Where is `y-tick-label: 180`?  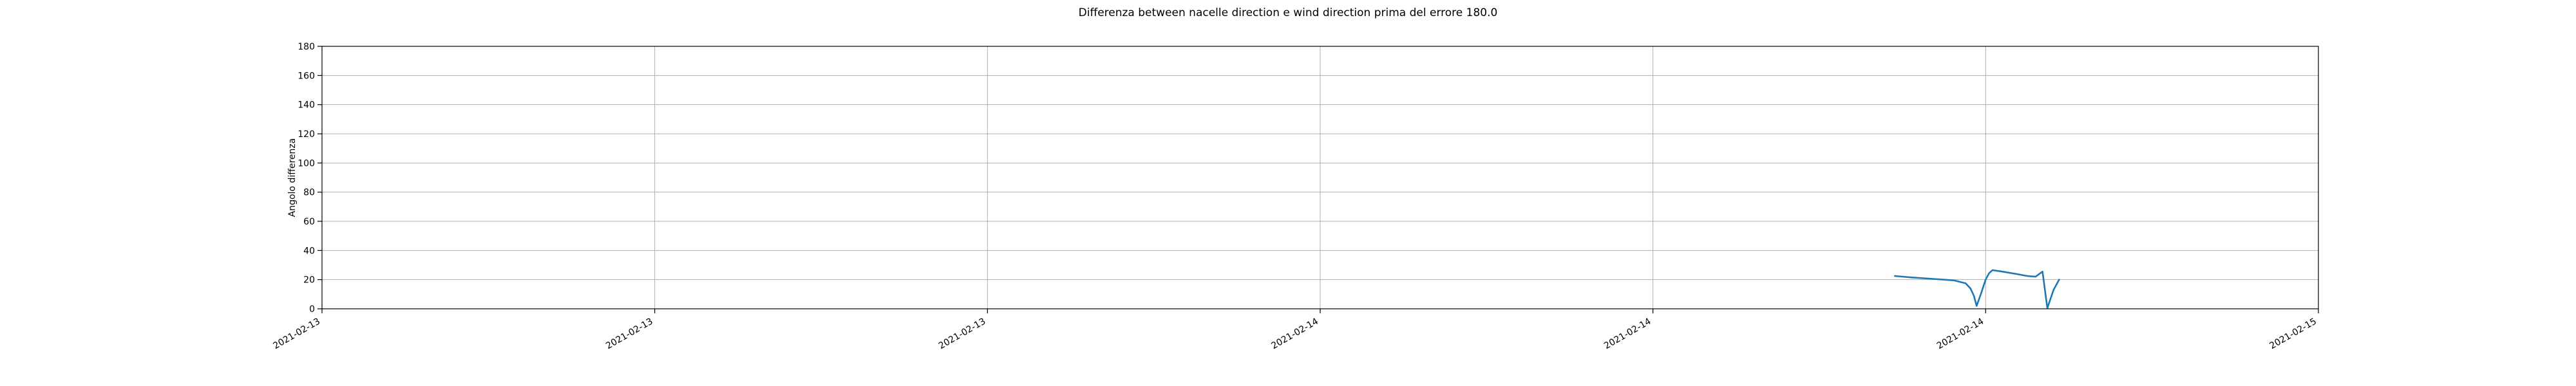 y-tick-label: 180 is located at coordinates (306, 47).